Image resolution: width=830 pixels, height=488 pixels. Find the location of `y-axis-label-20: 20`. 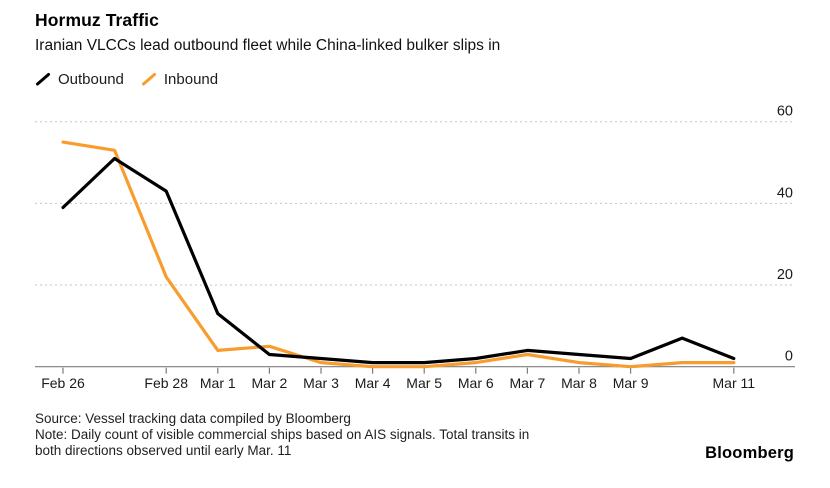

y-axis-label-20: 20 is located at coordinates (785, 275).